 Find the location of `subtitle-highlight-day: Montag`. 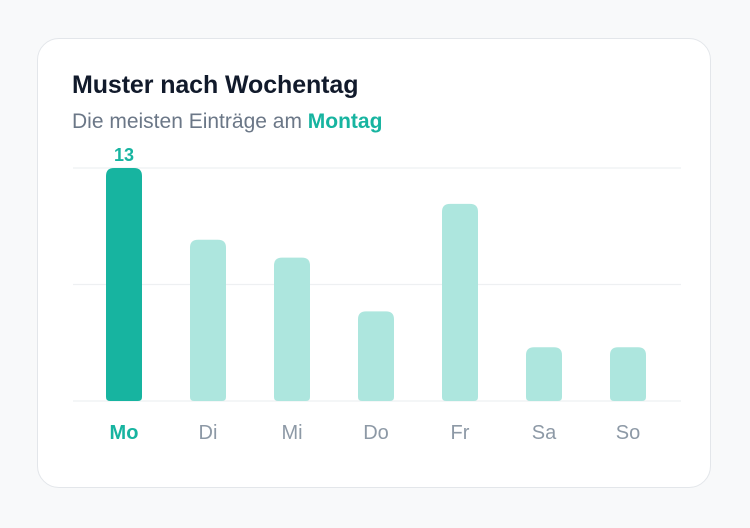

subtitle-highlight-day: Montag is located at coordinates (345, 121).